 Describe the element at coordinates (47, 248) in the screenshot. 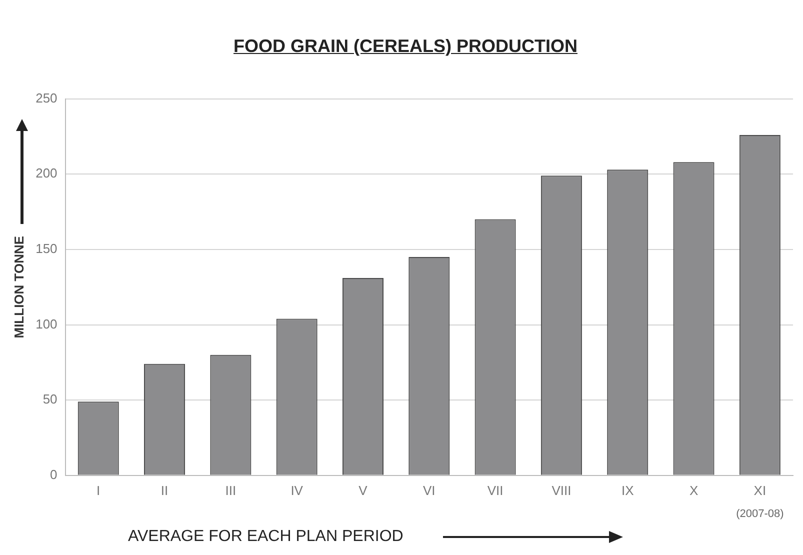

I see `y-tick-label: 150` at that location.